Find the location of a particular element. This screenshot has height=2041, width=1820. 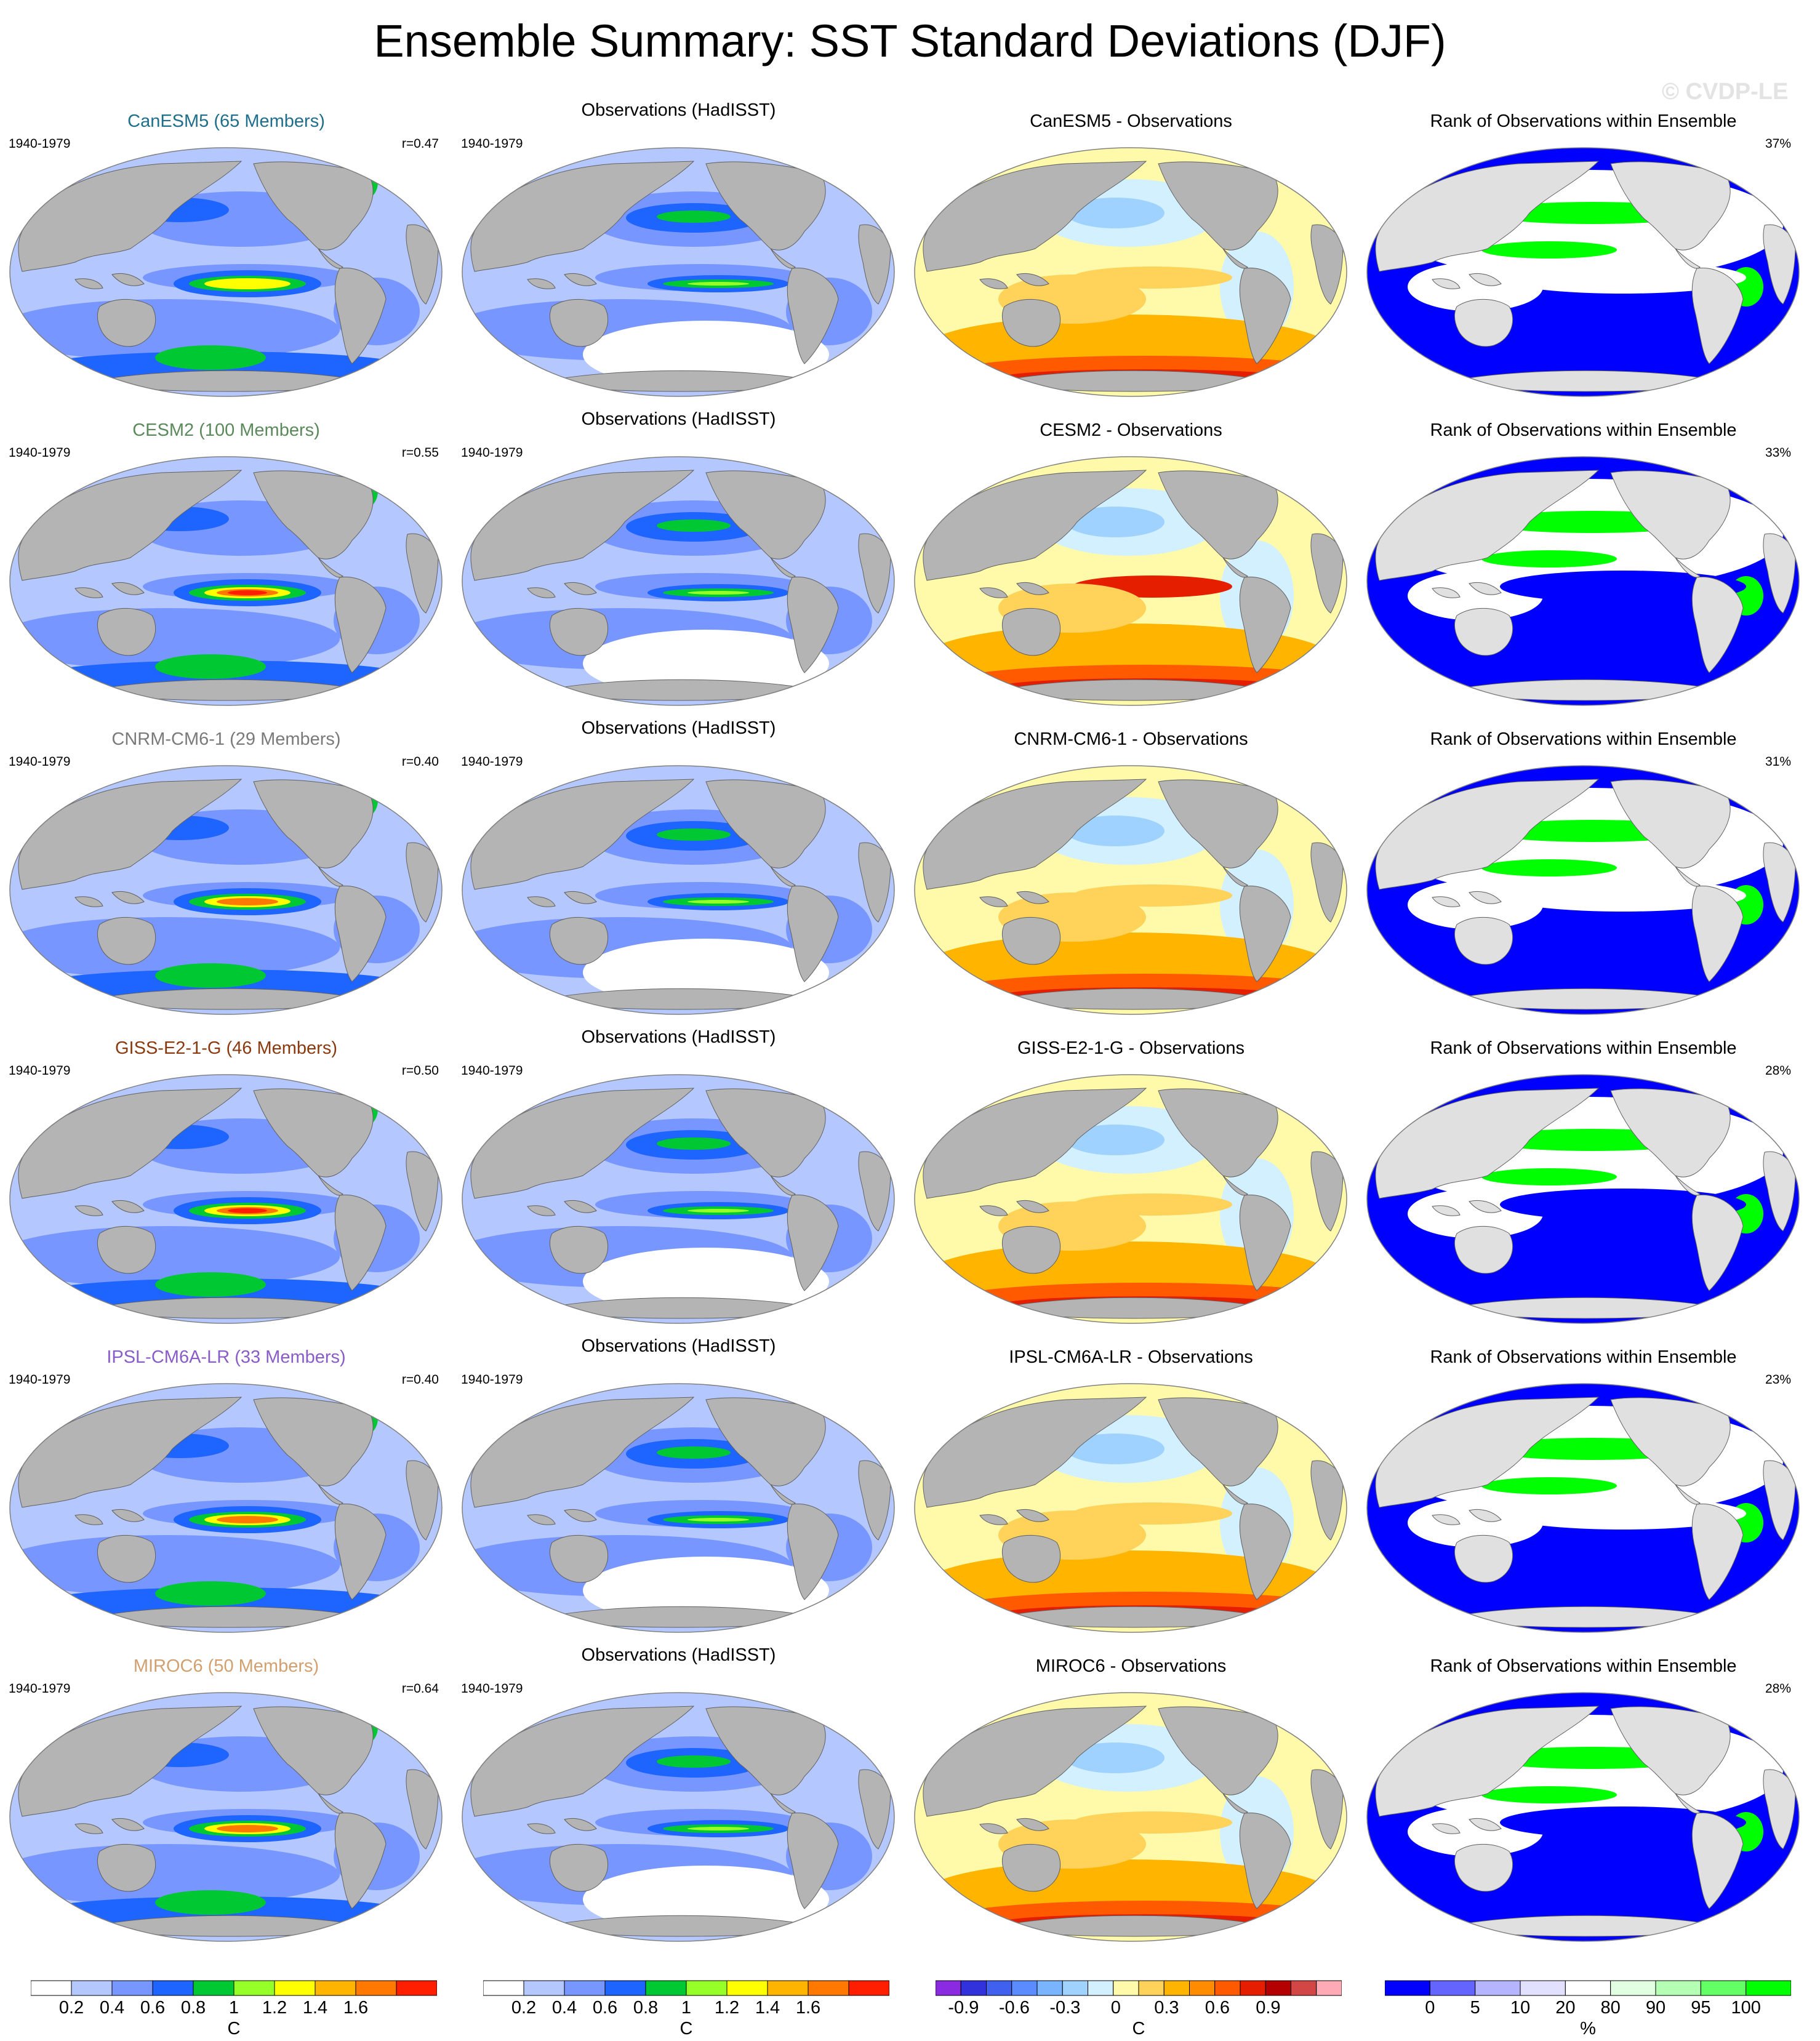

panel-title: Rank of Observations within Ensemble is located at coordinates (1583, 1357).